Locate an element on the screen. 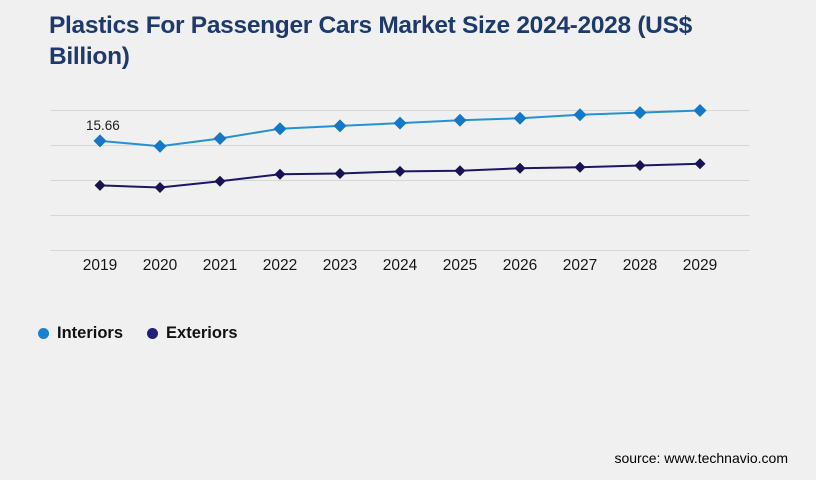  data-point-exteriors-2019 is located at coordinates (100, 185).